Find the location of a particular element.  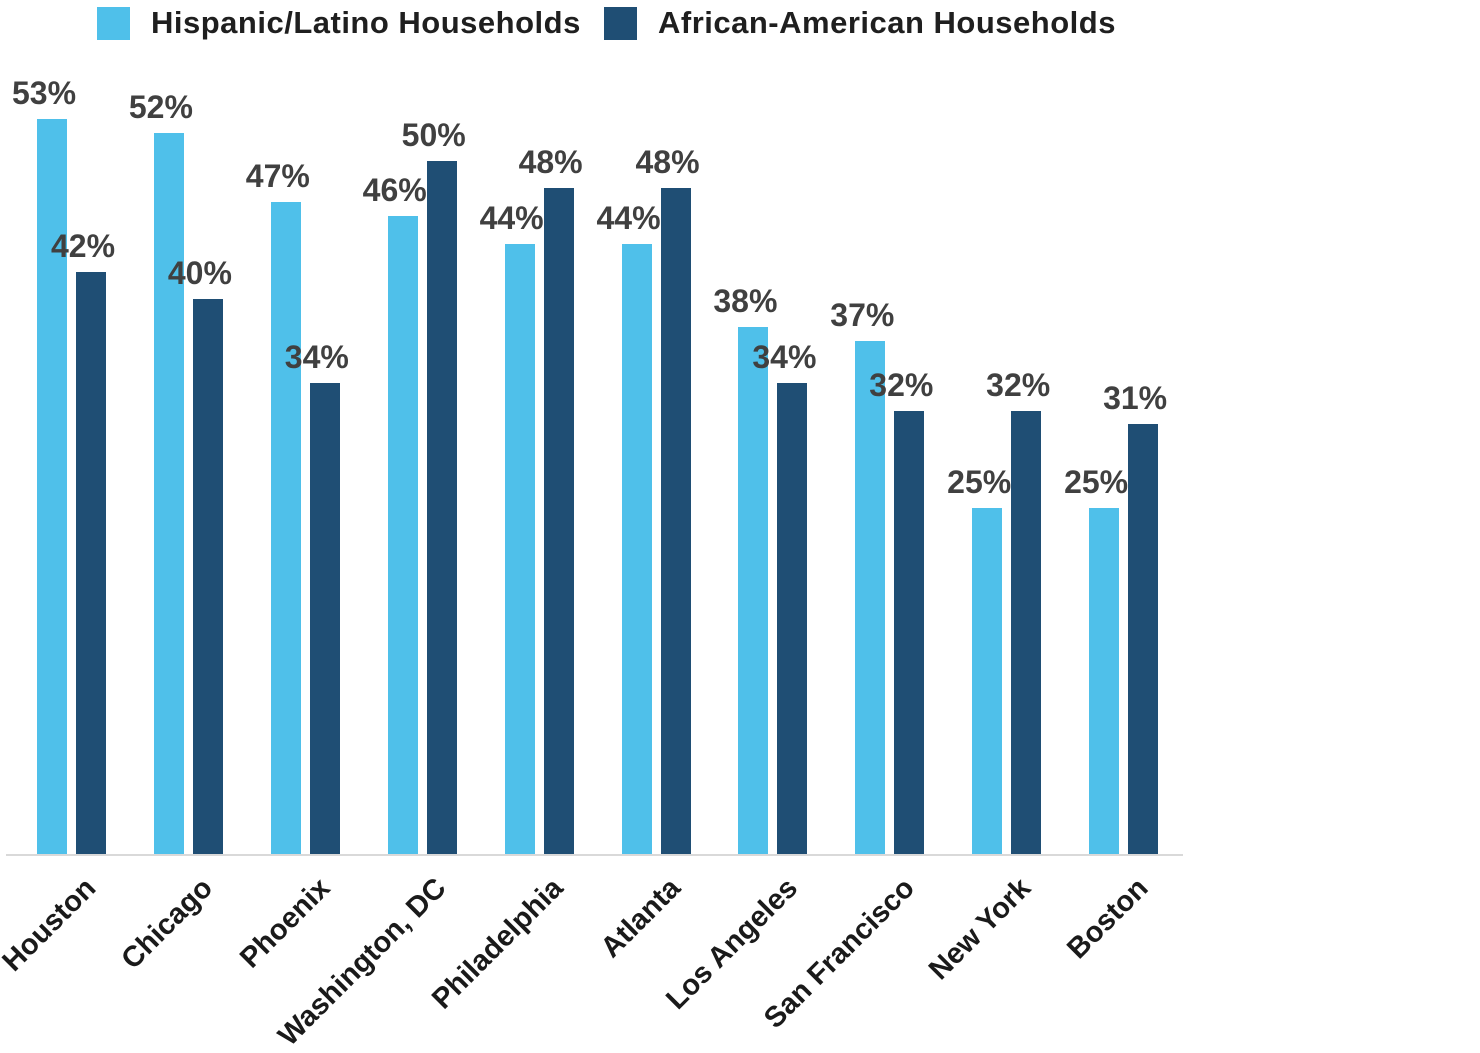

value-label-african-american-households-atlanta: 48% is located at coordinates (667, 162).